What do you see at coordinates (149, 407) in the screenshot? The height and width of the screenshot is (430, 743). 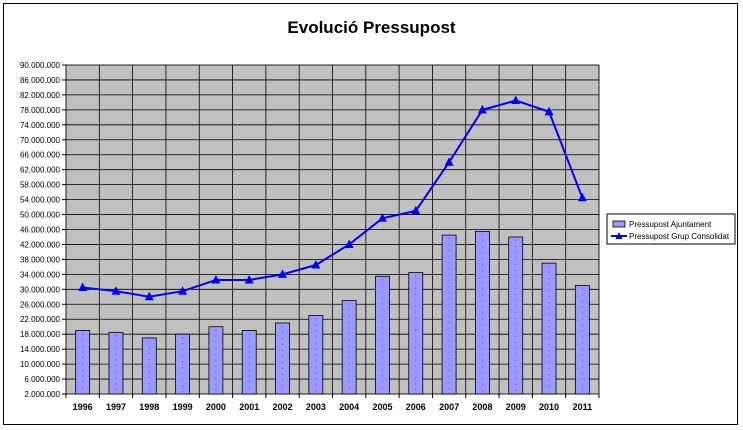 I see `x-tick-label: 1998` at bounding box center [149, 407].